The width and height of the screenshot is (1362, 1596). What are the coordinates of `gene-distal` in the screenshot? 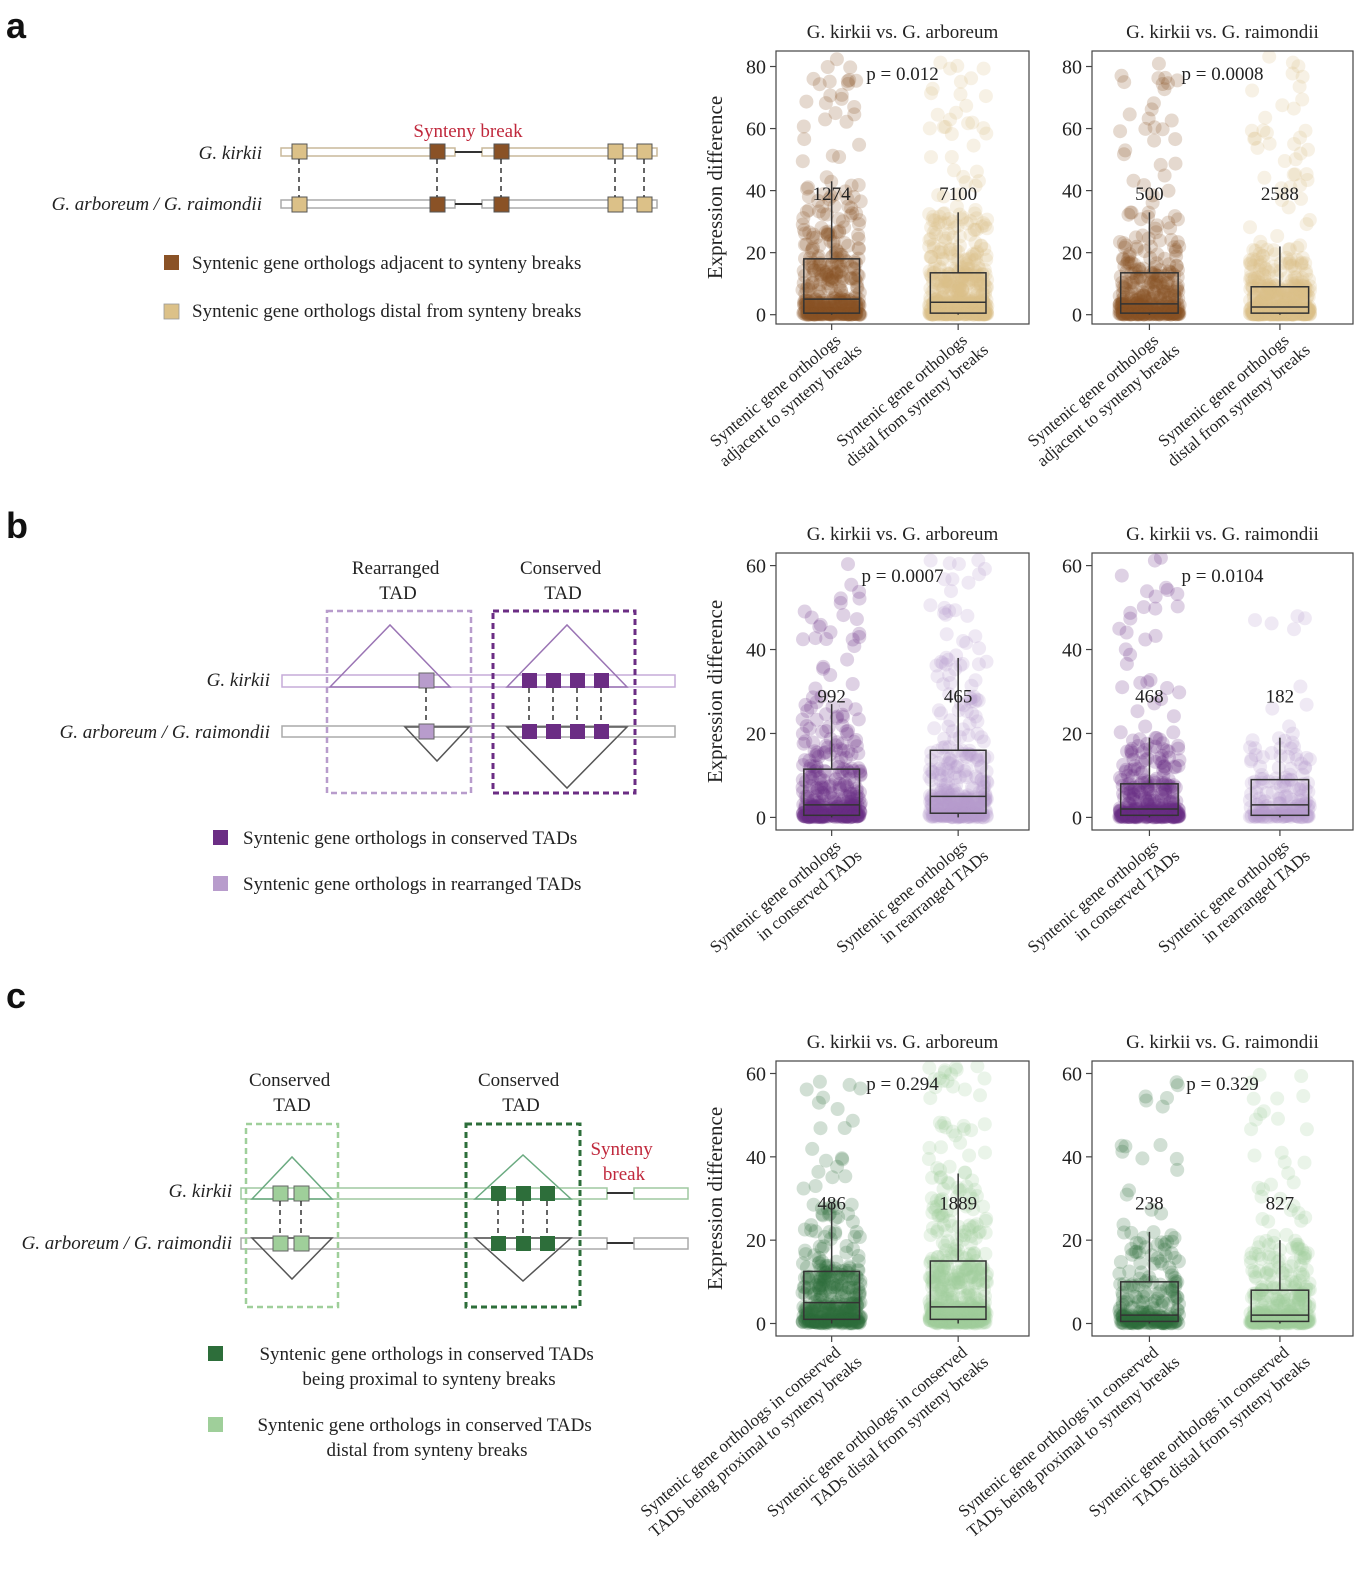 It's located at (615, 204).